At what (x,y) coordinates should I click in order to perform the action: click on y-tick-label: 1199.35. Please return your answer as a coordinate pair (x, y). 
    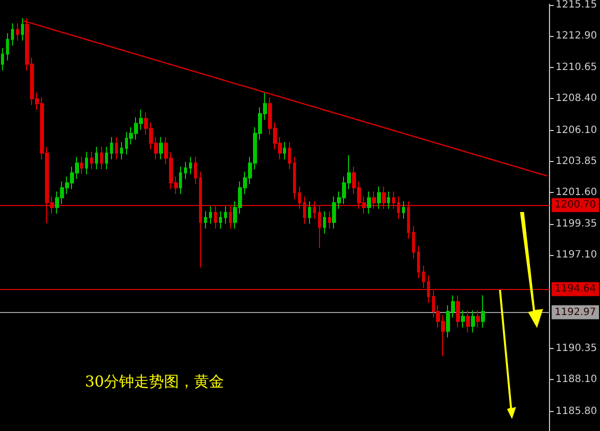
    Looking at the image, I should click on (577, 224).